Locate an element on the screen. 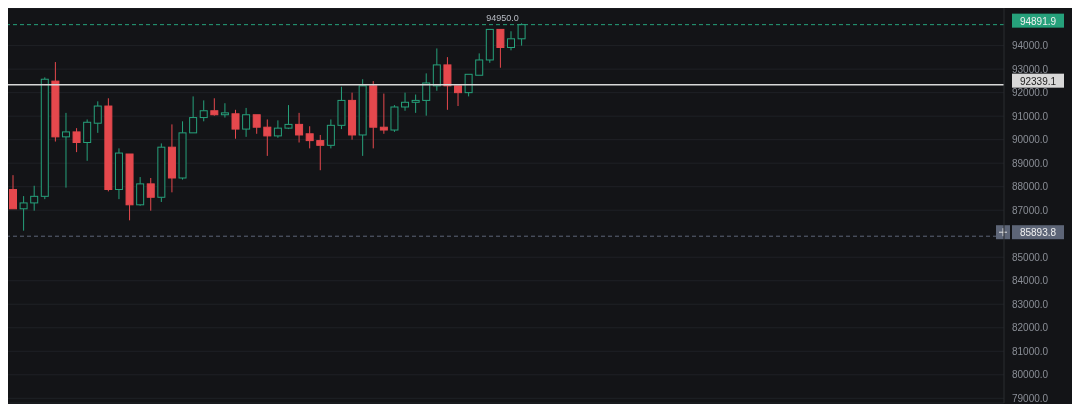  y-tick-label: 81000.0 is located at coordinates (1030, 351).